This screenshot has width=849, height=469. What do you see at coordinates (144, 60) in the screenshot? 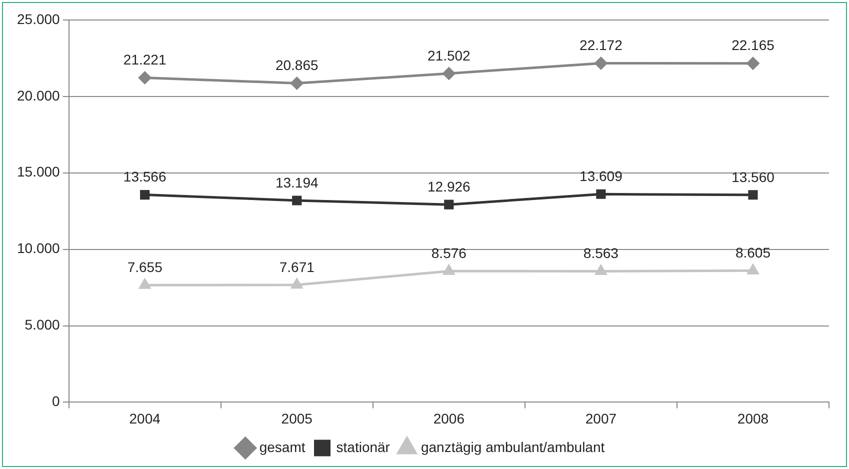
I see `data-label: 21.221` at bounding box center [144, 60].